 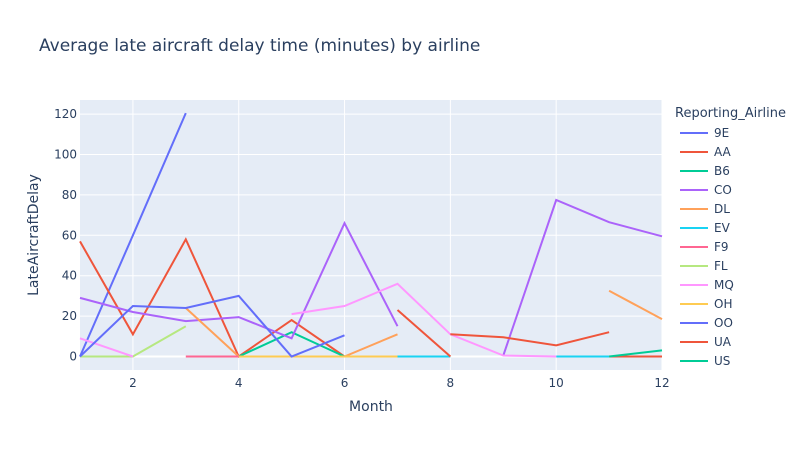 I want to click on series-mq, so click(x=318, y=320).